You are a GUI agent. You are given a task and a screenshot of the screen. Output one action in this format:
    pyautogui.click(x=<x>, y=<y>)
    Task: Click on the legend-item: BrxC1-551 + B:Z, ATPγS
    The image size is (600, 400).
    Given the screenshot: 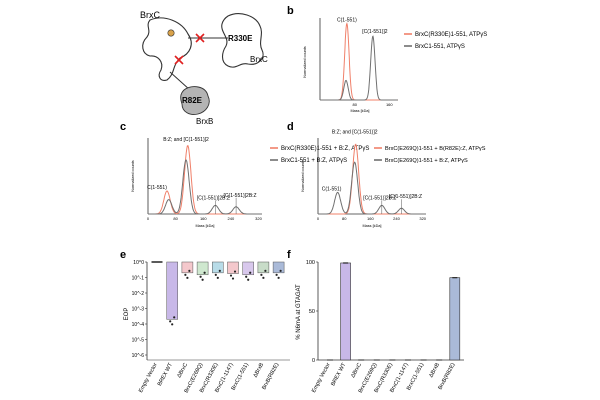 What is the action you would take?
    pyautogui.click(x=314, y=161)
    